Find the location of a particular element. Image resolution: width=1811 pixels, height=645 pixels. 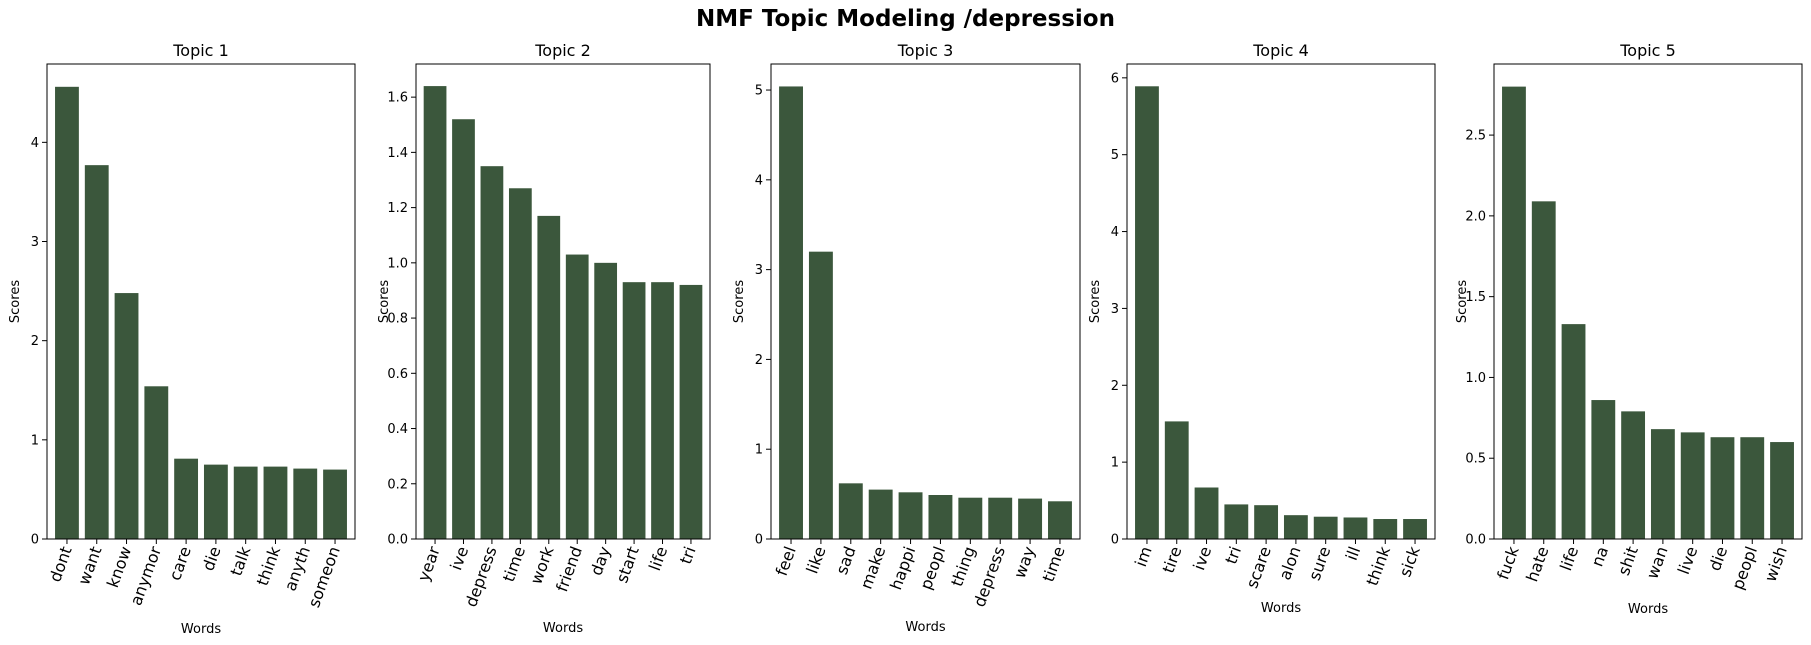

bar-sick is located at coordinates (1415, 529).